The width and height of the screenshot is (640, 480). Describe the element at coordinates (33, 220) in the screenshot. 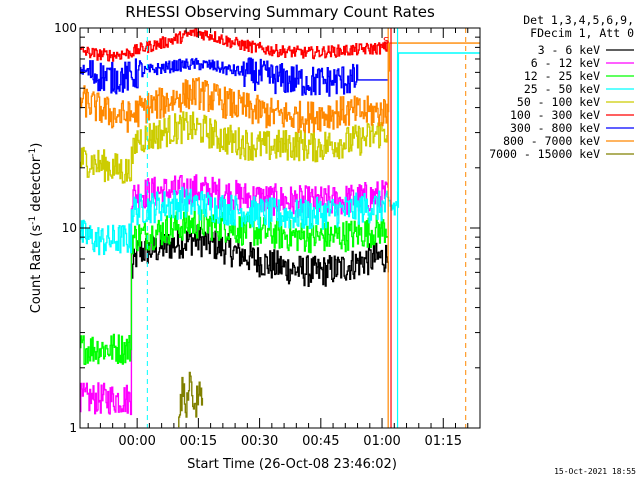

I see `y-axis-label-sup1: -1` at that location.